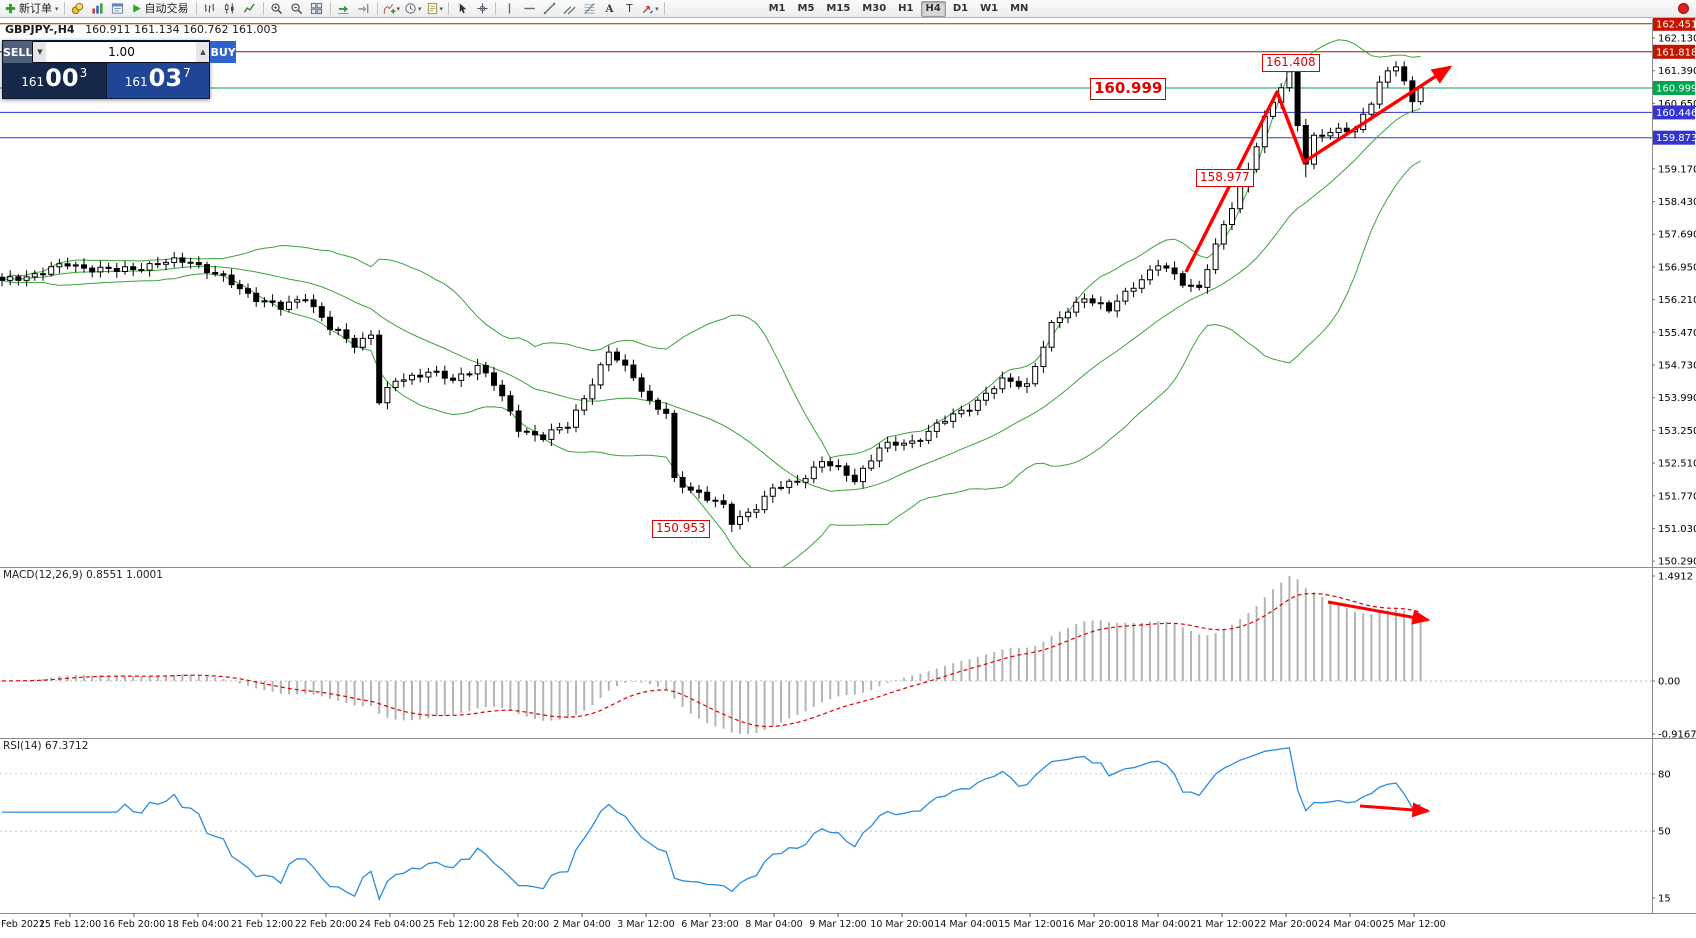  I want to click on macd-scale: 1.4912 0.00 -0.9167, so click(1674, 656).